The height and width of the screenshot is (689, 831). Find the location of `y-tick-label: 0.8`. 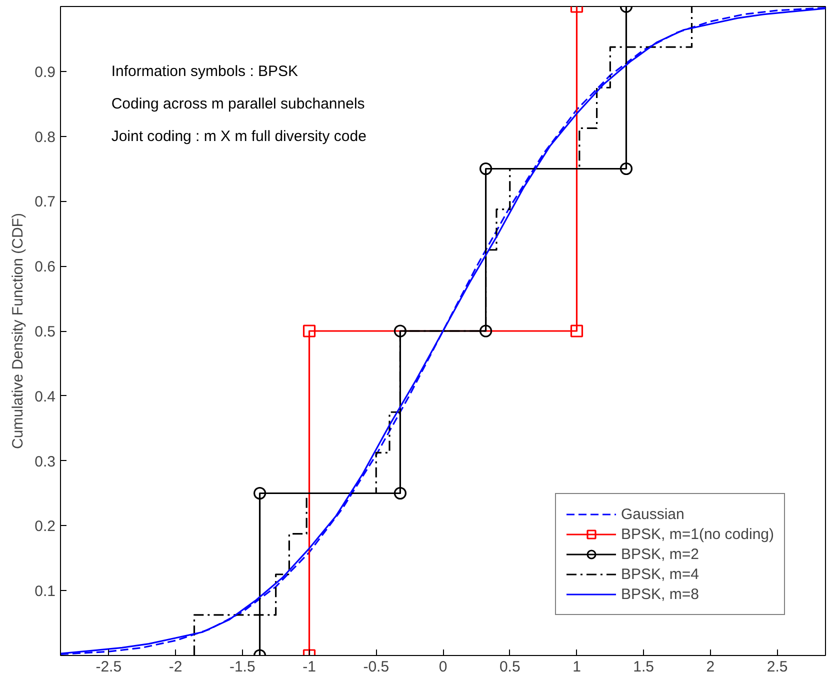

y-tick-label: 0.8 is located at coordinates (45, 137).